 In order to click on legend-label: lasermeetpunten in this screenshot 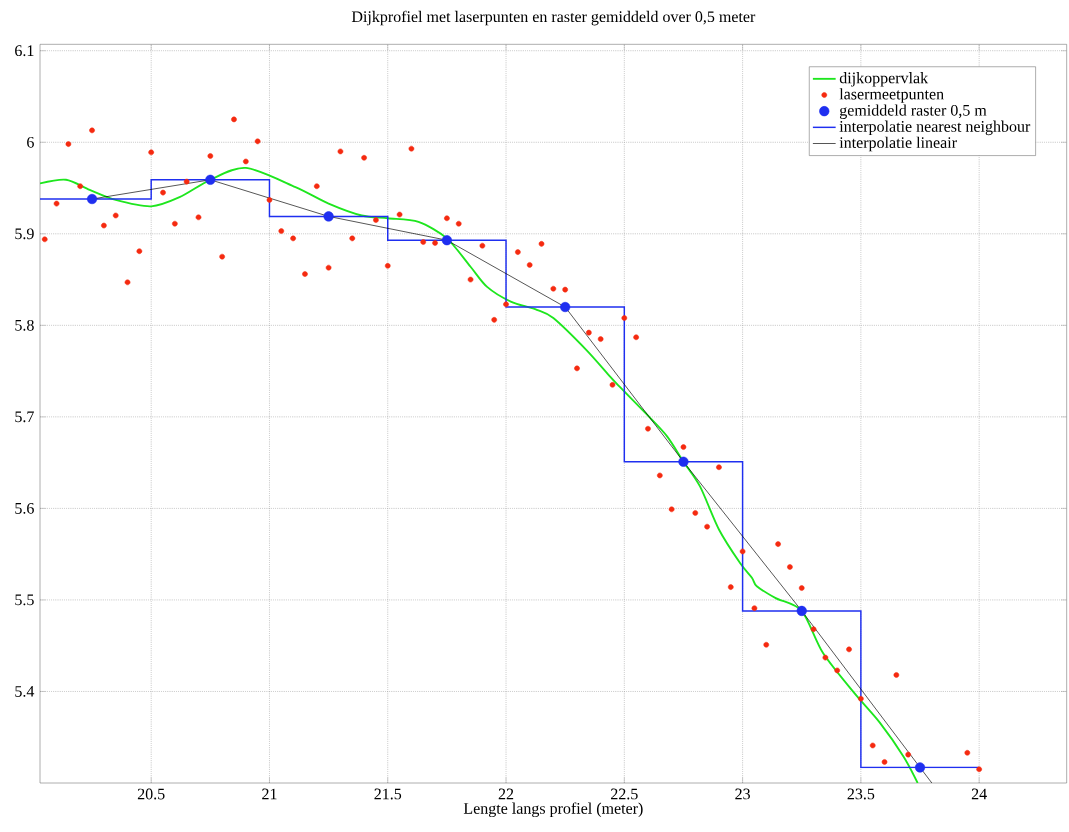, I will do `click(891, 95)`.